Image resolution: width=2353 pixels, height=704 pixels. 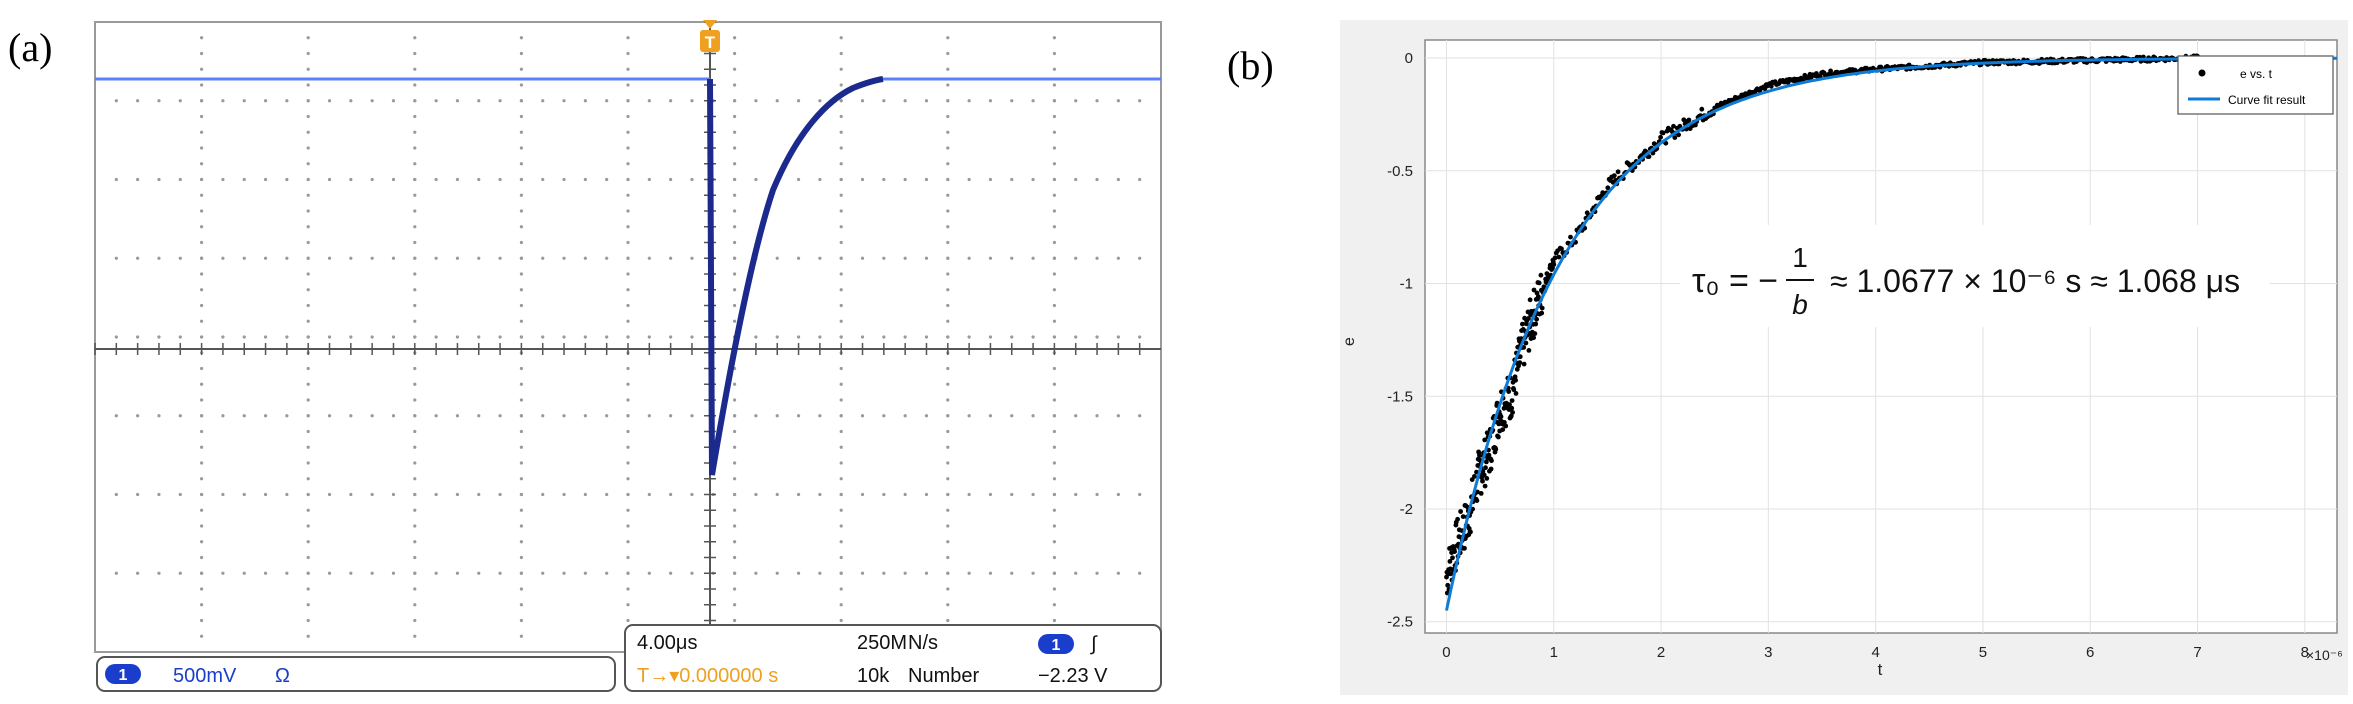 What do you see at coordinates (667, 643) in the screenshot?
I see `timebase-value: 4.00μs` at bounding box center [667, 643].